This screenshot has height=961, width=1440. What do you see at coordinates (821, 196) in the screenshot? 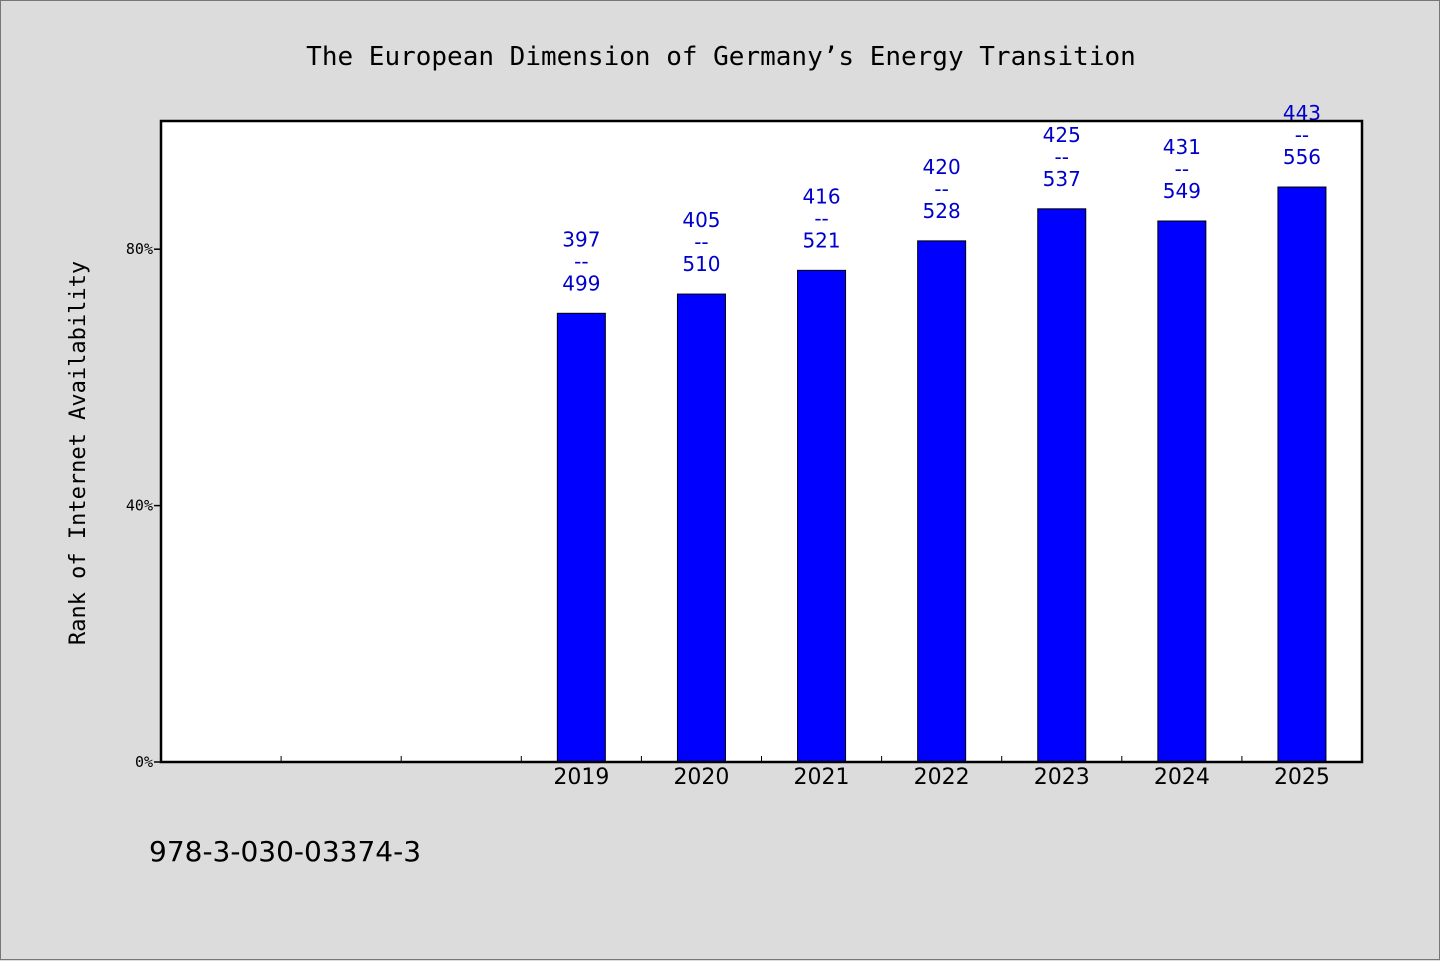
I see `data-label: 416` at bounding box center [821, 196].